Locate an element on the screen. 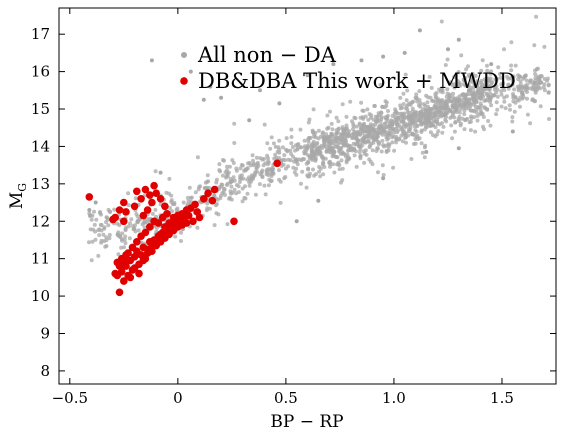 This screenshot has height=436, width=574. legend-marker-non-da is located at coordinates (184, 55).